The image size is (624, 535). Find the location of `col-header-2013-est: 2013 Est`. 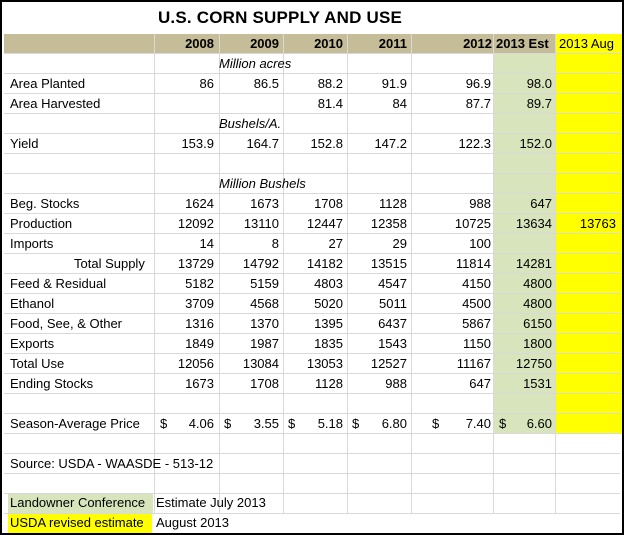

col-header-2013-est: 2013 Est is located at coordinates (522, 43).